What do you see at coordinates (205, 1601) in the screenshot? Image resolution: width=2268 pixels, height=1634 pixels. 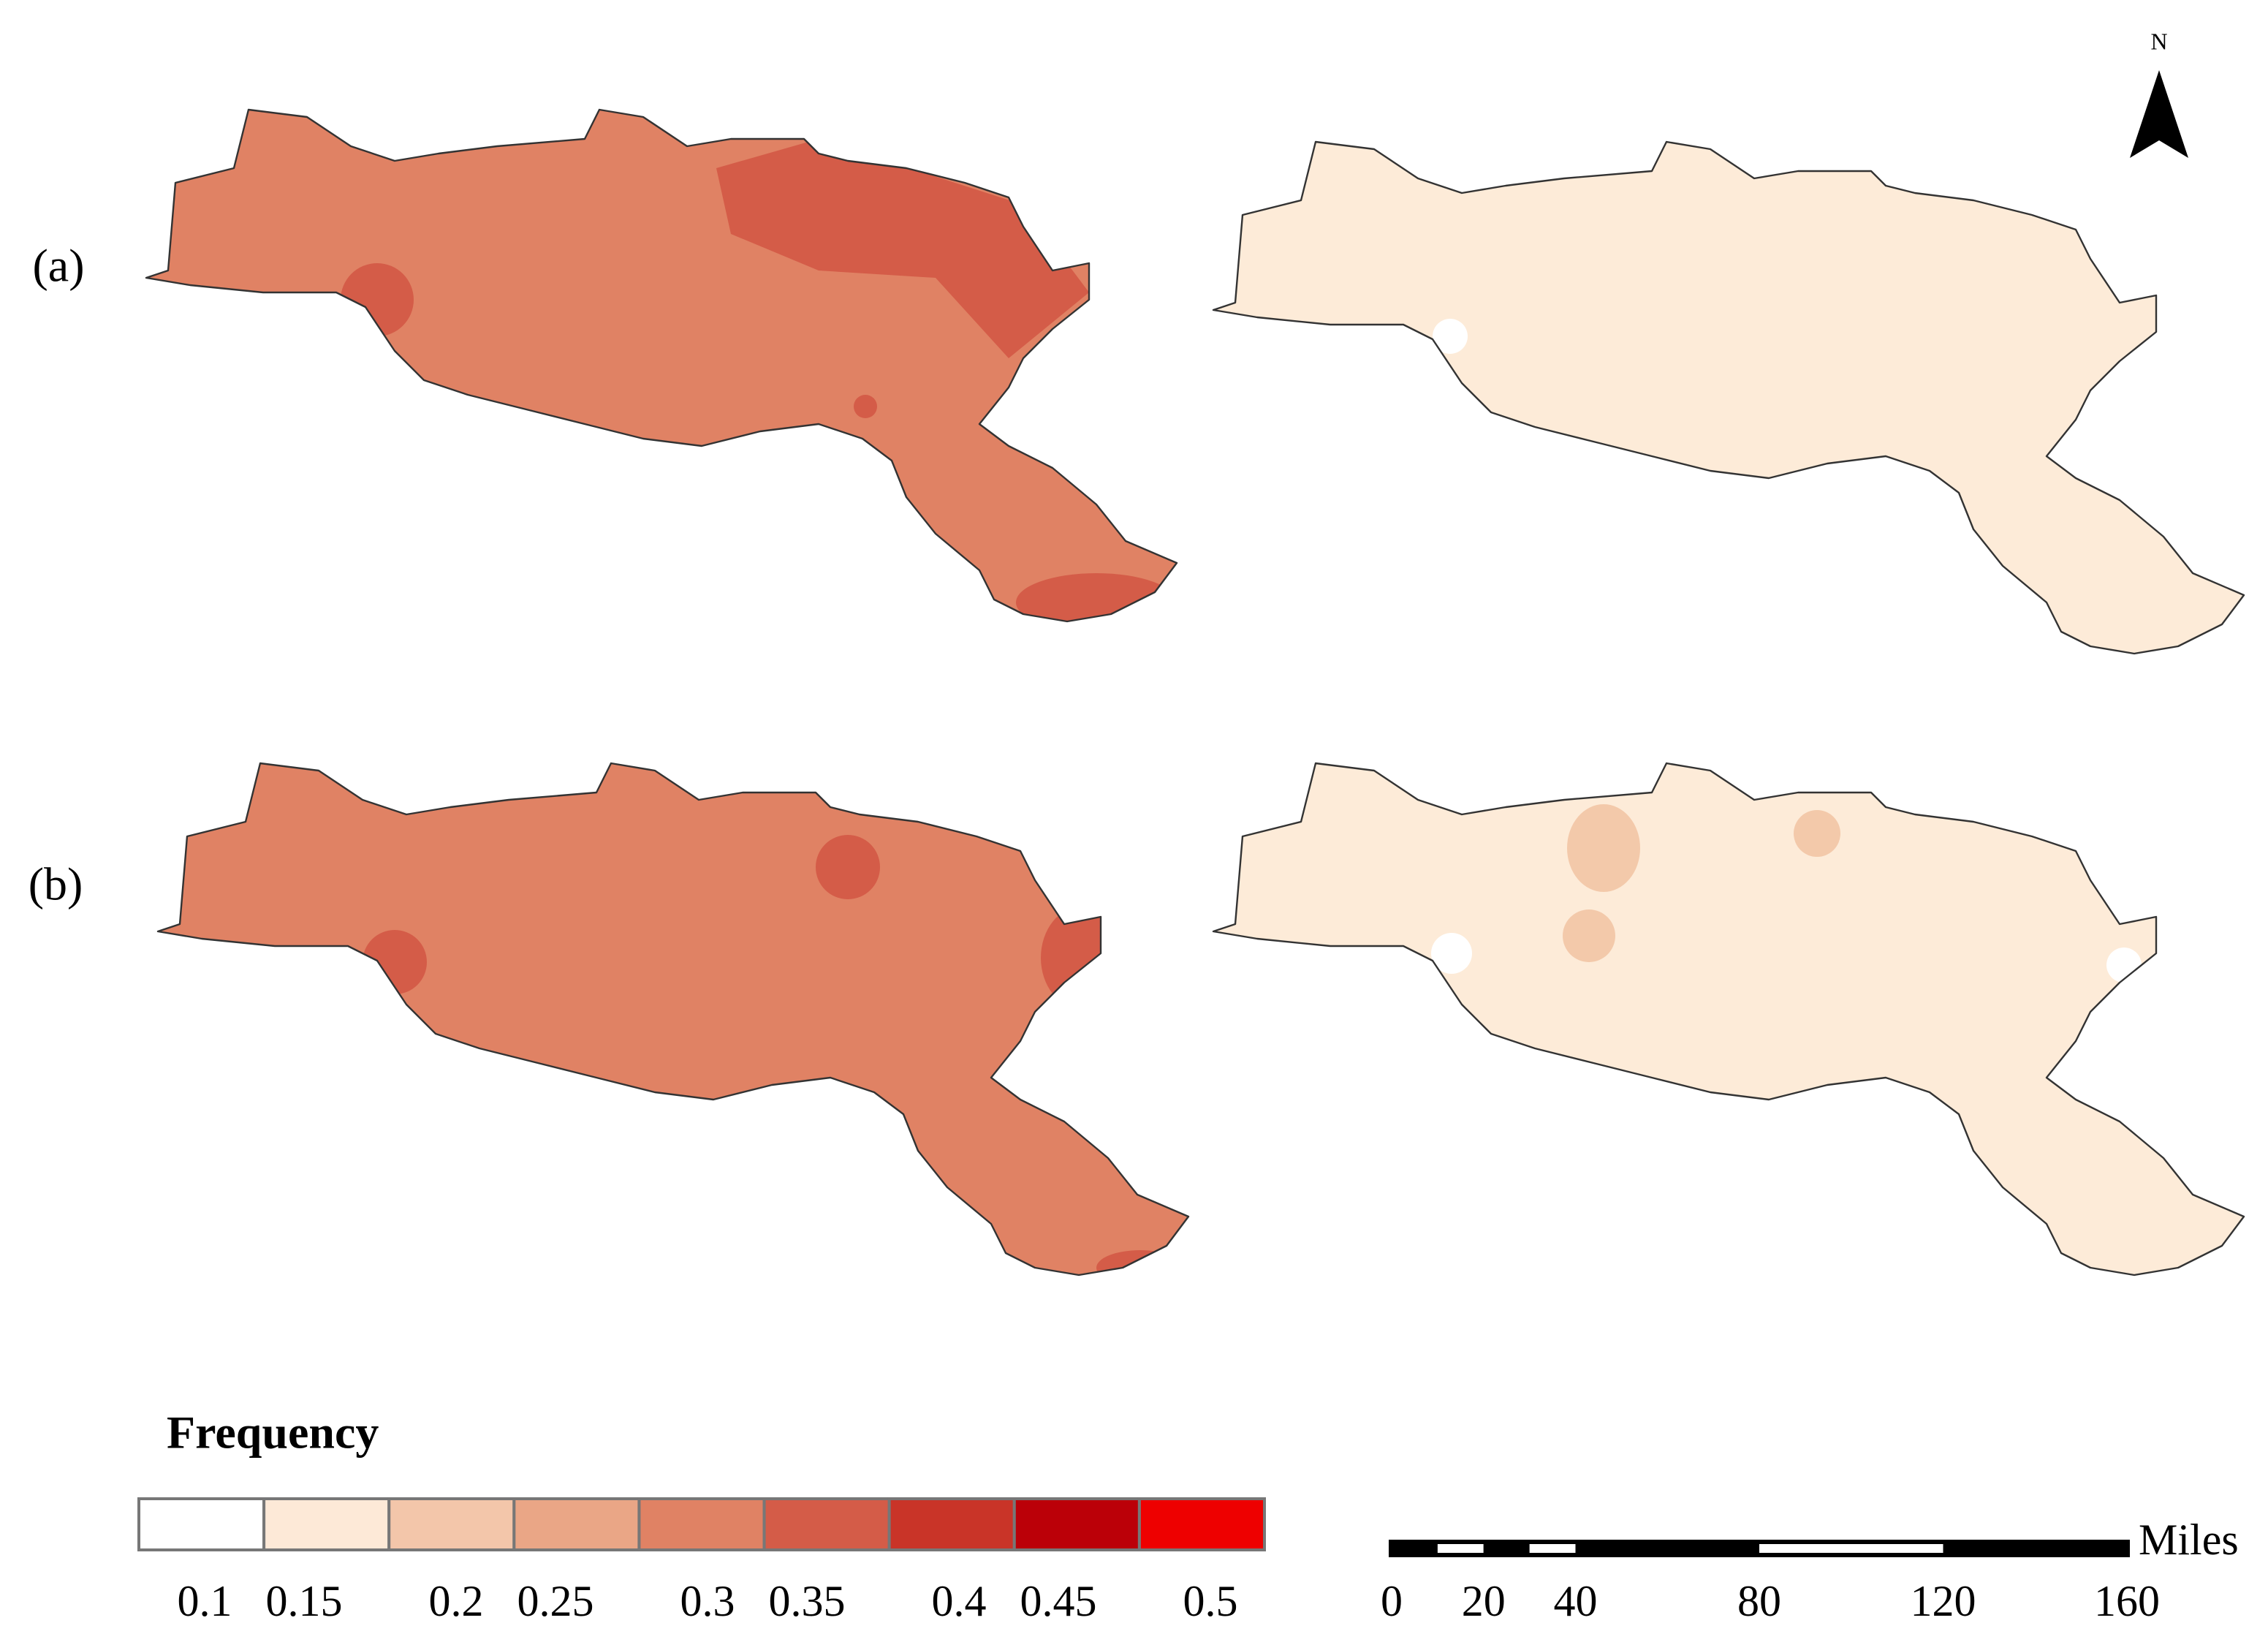 I see `legend-label: 0.1` at bounding box center [205, 1601].